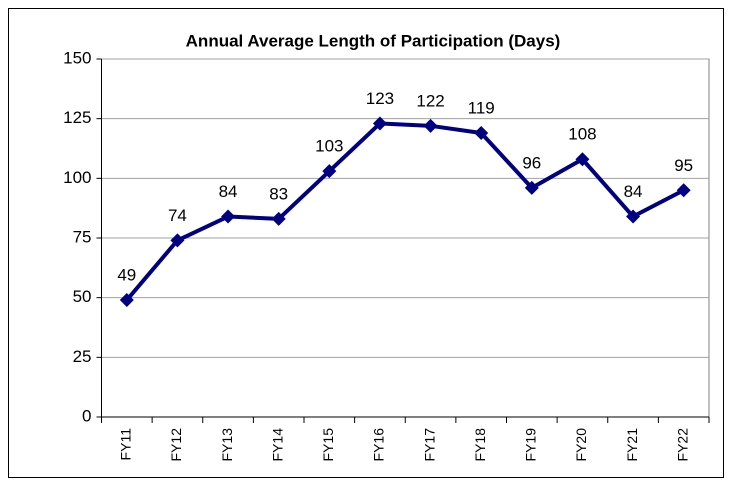 This screenshot has height=485, width=732. I want to click on y-tick-label: 50, so click(82, 296).